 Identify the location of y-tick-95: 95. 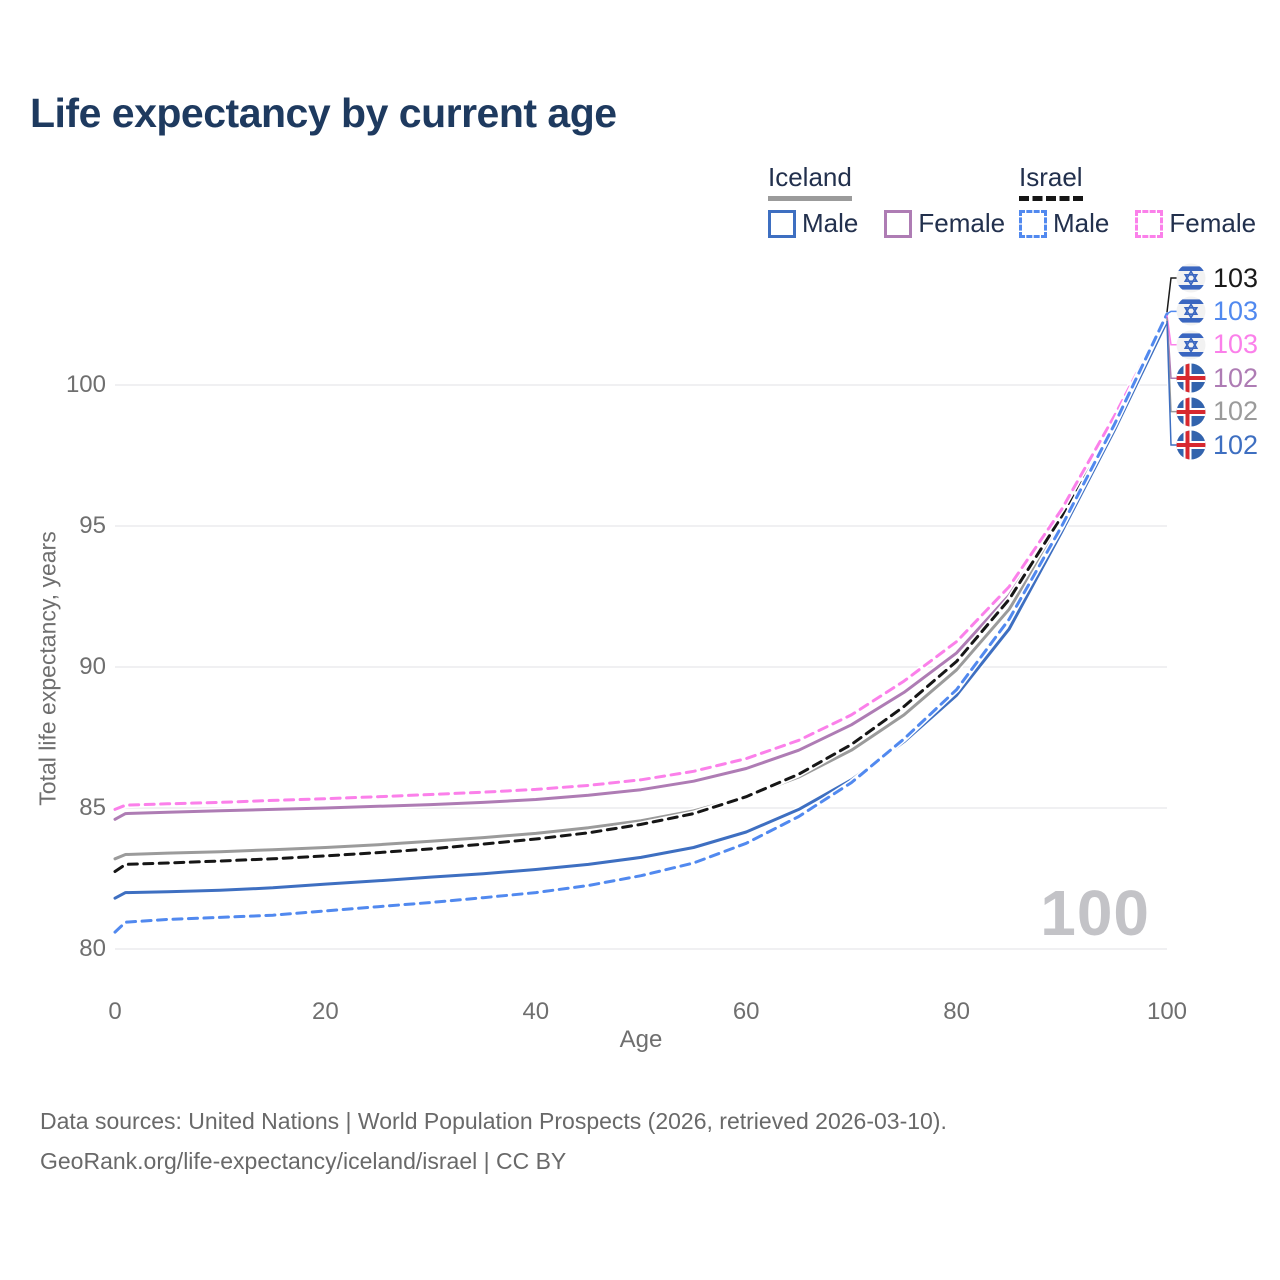
(92, 525).